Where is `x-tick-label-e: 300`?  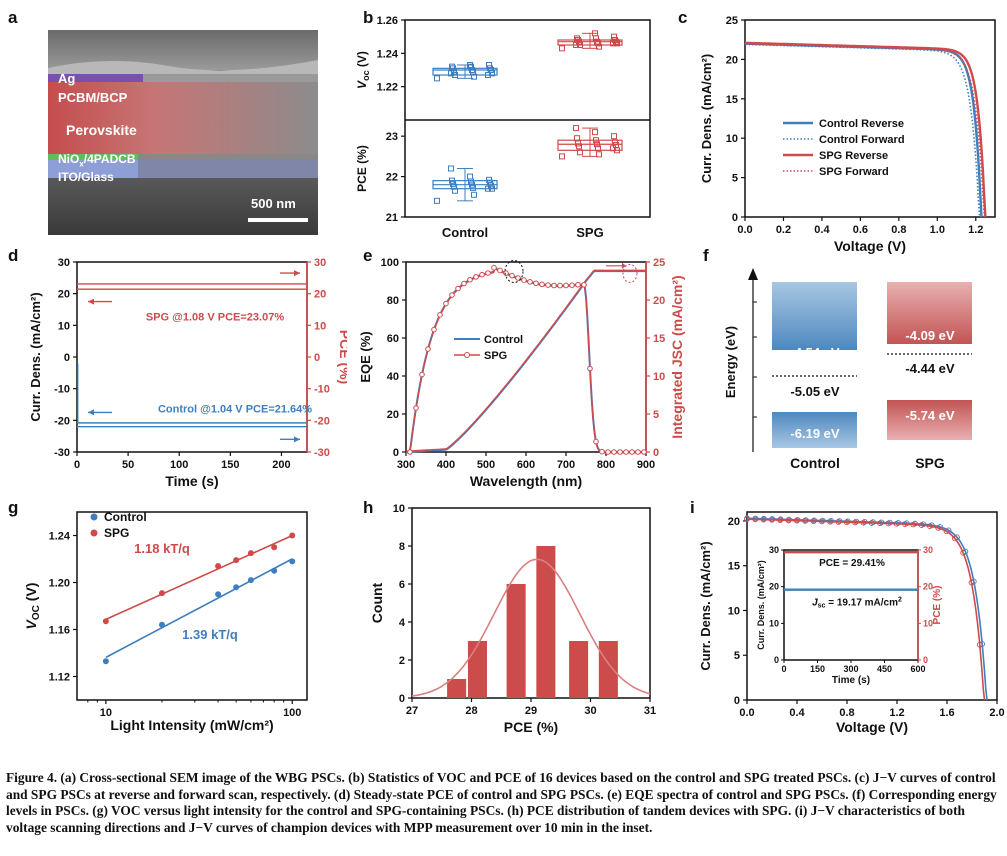
x-tick-label-e: 300 is located at coordinates (406, 465).